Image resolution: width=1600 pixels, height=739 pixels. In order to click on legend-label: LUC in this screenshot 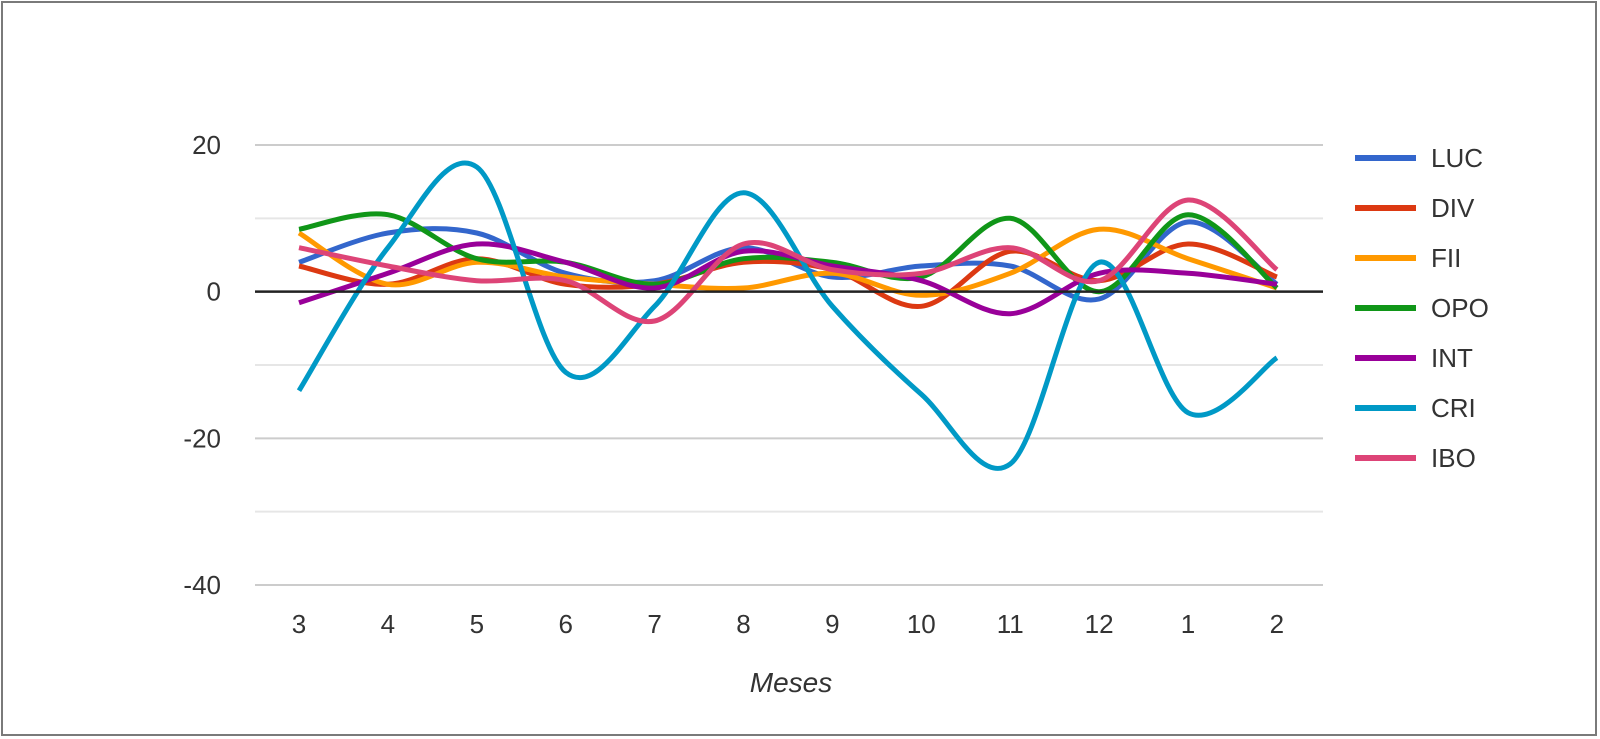, I will do `click(1457, 158)`.